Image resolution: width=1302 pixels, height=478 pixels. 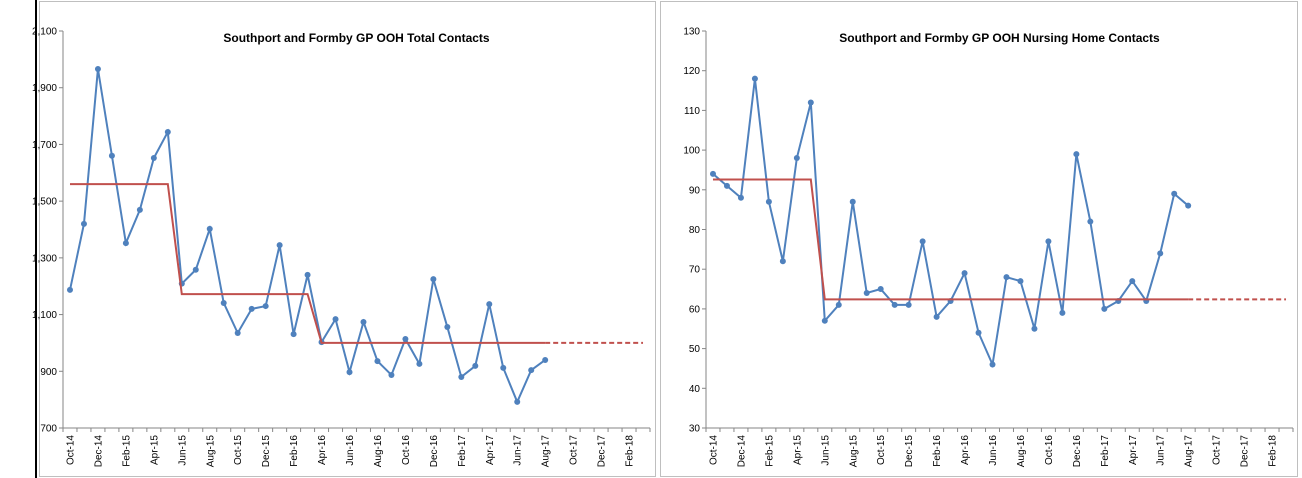 I want to click on x-tick-label: Feb-16, so click(x=937, y=451).